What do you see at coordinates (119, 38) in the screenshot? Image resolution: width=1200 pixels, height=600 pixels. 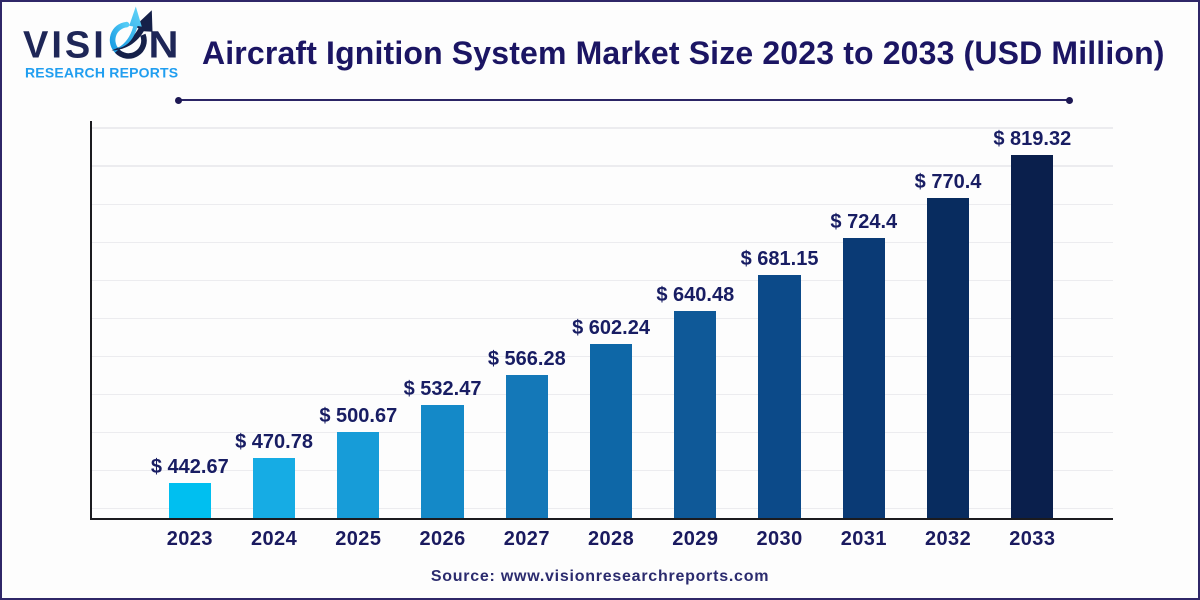 I see `logo-o-cyan-crescent` at bounding box center [119, 38].